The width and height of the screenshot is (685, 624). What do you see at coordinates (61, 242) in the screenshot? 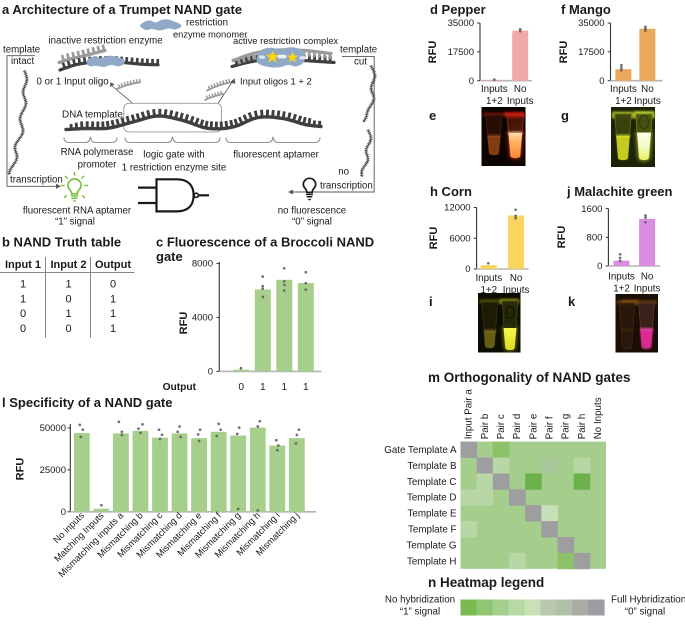
I see `svg-text: b NAND Truth table` at bounding box center [61, 242].